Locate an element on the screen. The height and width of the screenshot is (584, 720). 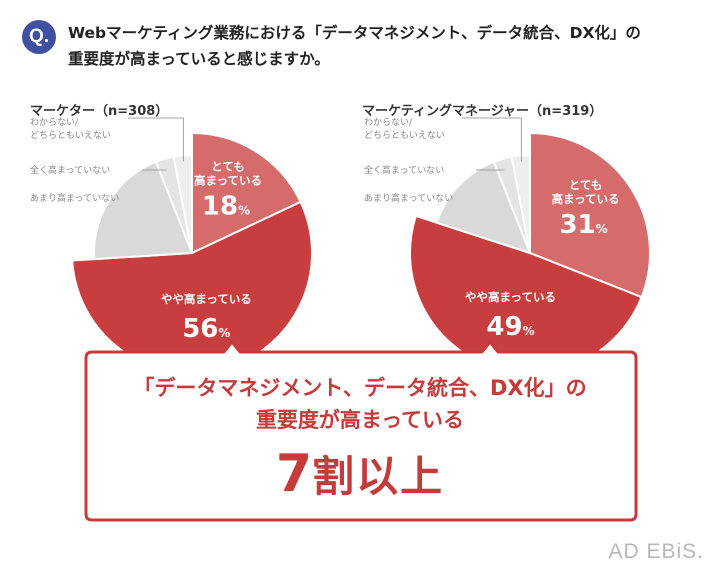
question-line-2: 重要度が高まっていると感じますか。 is located at coordinates (199, 59).